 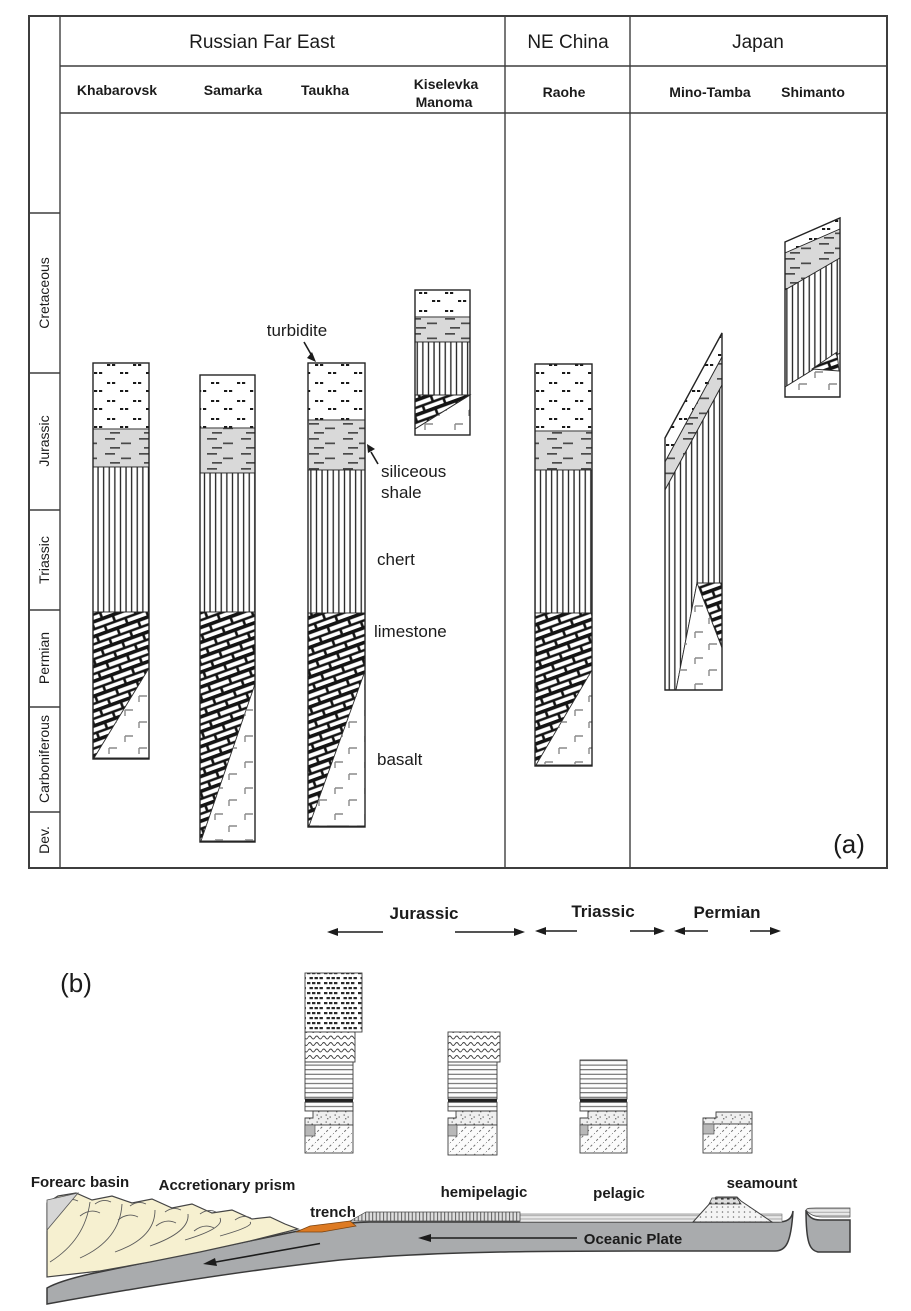 I want to click on period-jurassic: Jurassic, so click(x=424, y=913).